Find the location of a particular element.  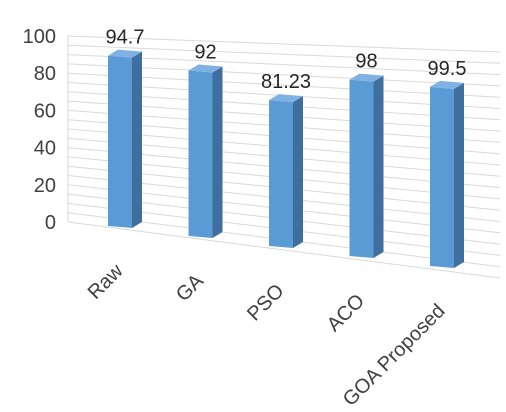

x-category-label: Raw is located at coordinates (106, 282).